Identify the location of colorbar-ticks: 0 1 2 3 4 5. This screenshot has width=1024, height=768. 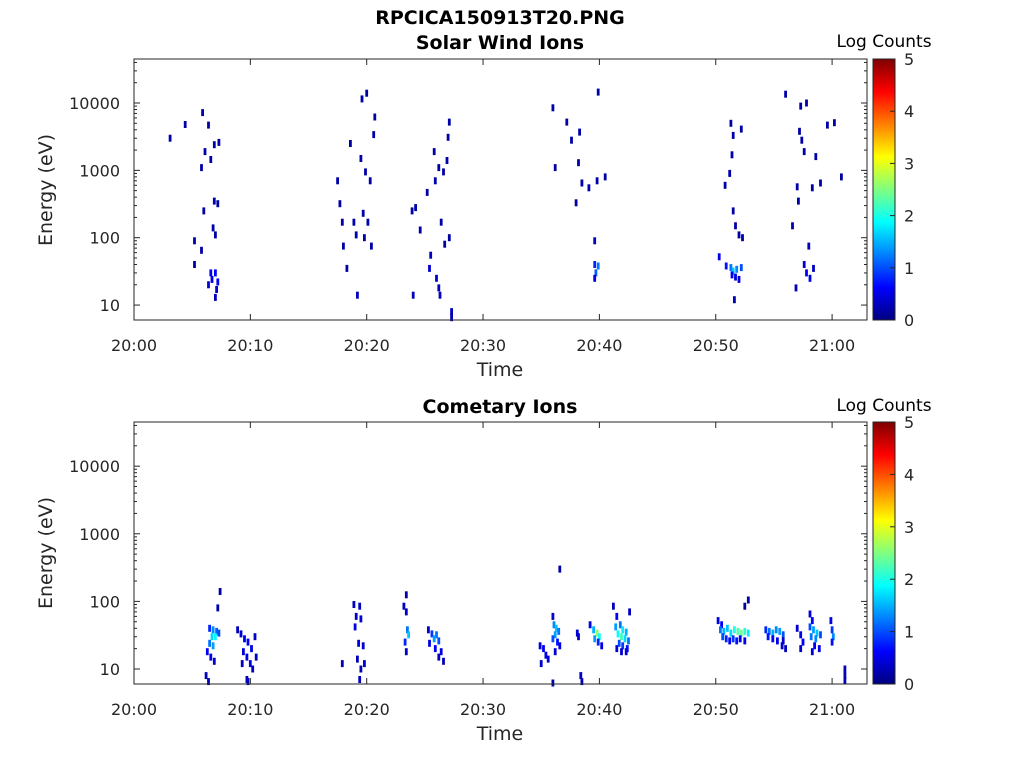
(902, 553).